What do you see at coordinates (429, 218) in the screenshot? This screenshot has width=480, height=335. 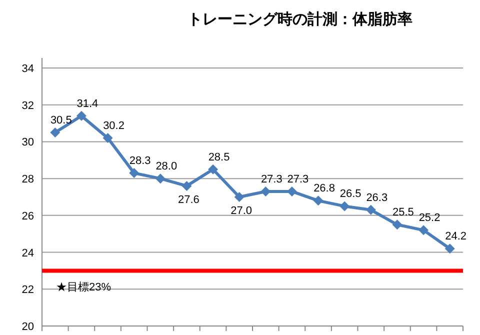 I see `data-label: 25.2` at bounding box center [429, 218].